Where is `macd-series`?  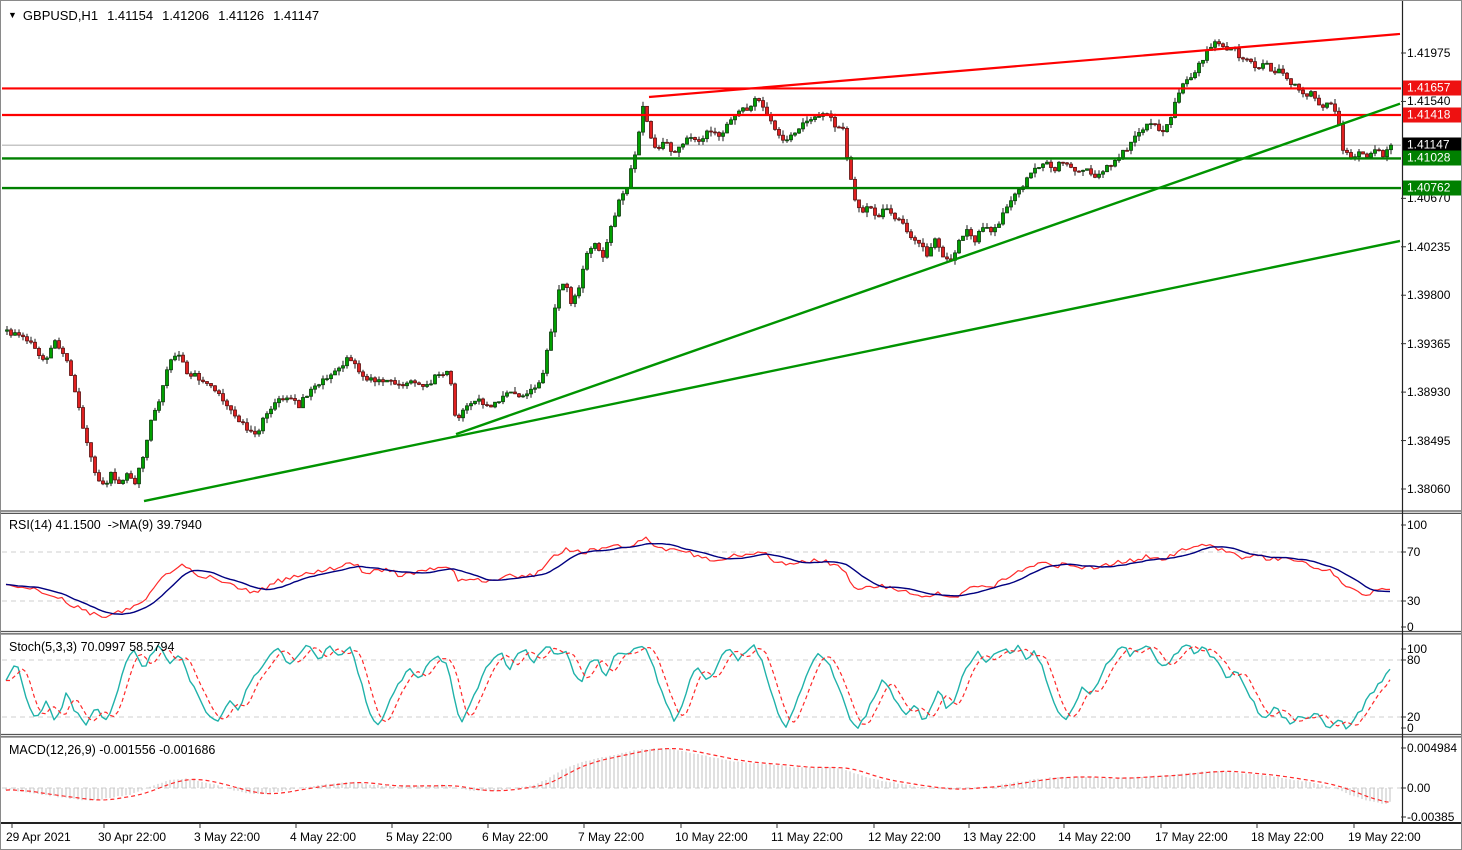 macd-series is located at coordinates (698, 775).